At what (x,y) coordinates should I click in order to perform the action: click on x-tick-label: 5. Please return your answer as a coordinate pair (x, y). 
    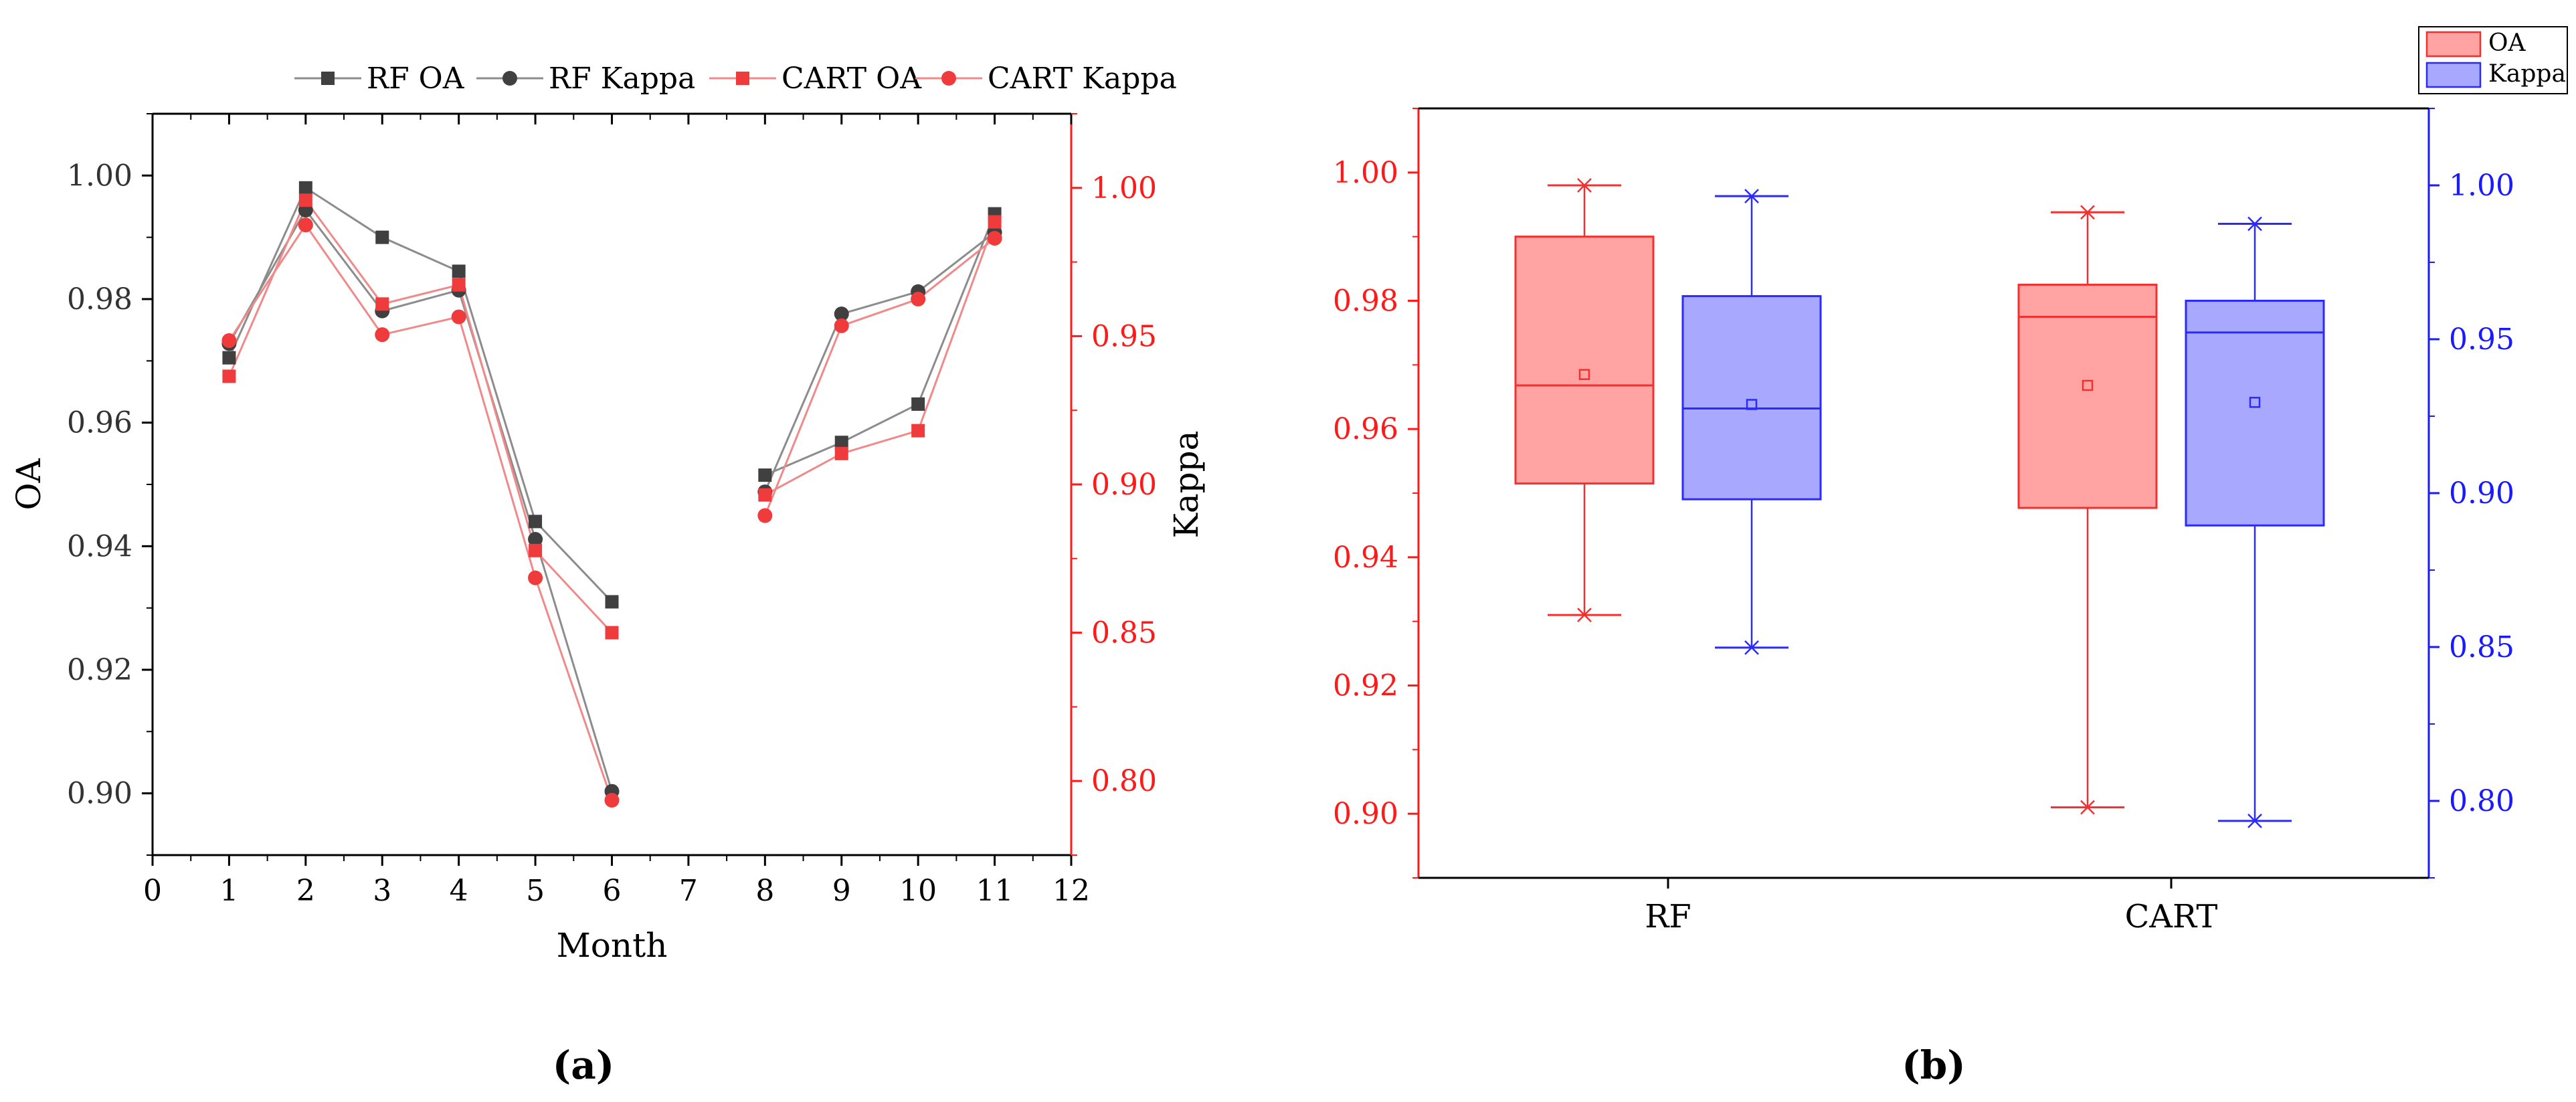
    Looking at the image, I should click on (535, 891).